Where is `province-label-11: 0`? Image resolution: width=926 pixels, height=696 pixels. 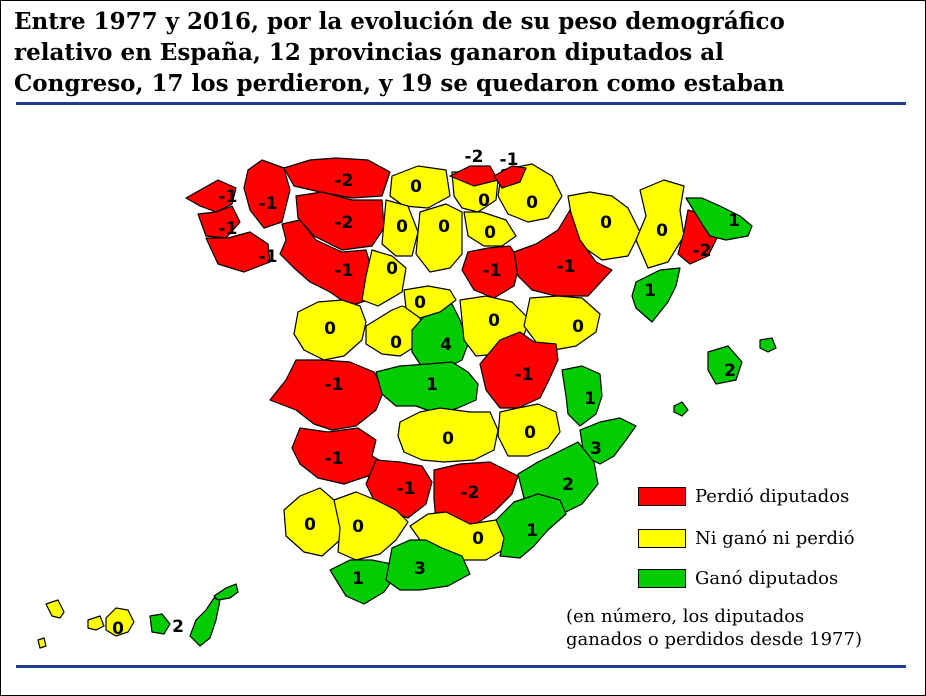
province-label-11: 0 is located at coordinates (484, 201).